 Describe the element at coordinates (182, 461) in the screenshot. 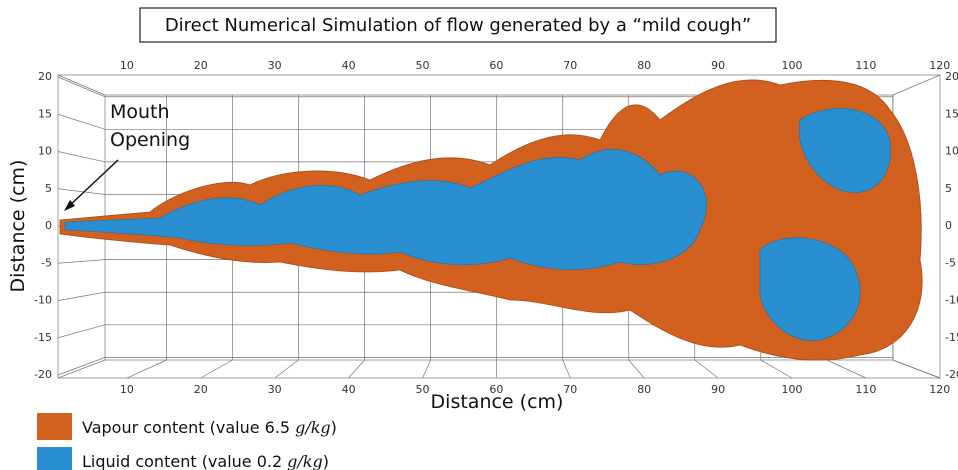

I see `legend-text: Liquid content (value 0.2` at that location.